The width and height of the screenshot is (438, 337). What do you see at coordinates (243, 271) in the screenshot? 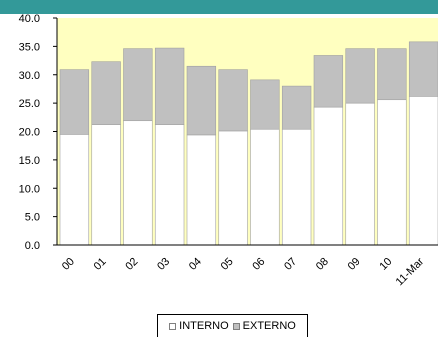
I see `x-tick-labels: 00 01 02 03 04 05 06 07 08 09 10 11-Mar` at bounding box center [243, 271].